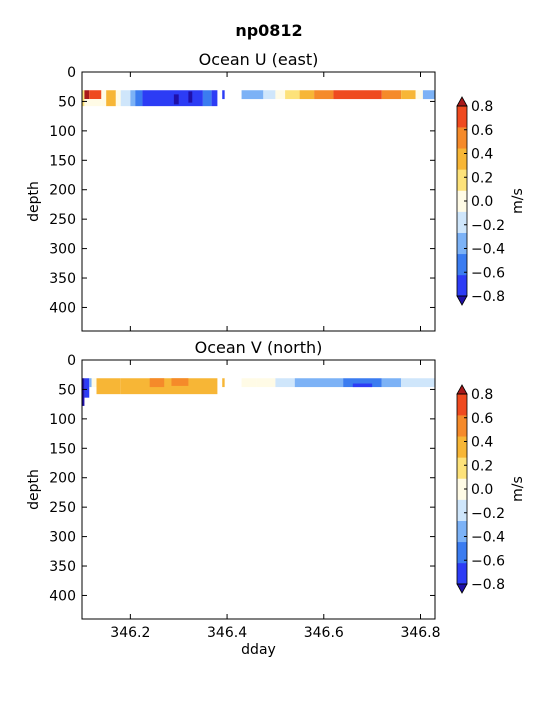 The height and width of the screenshot is (720, 540). I want to click on x-tick-label: 346.6, so click(324, 633).